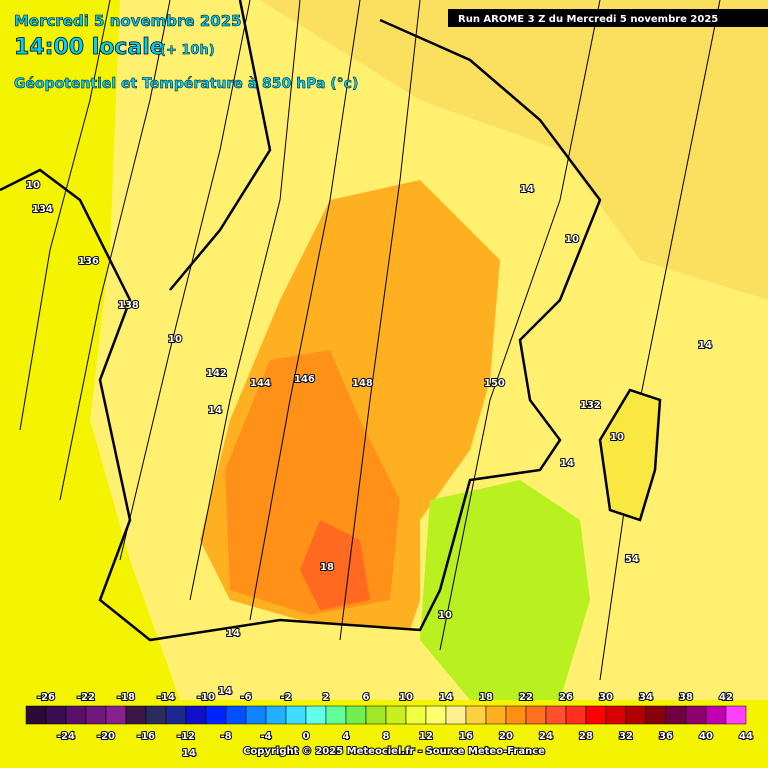  What do you see at coordinates (206, 697) in the screenshot?
I see `legend-label: -10` at bounding box center [206, 697].